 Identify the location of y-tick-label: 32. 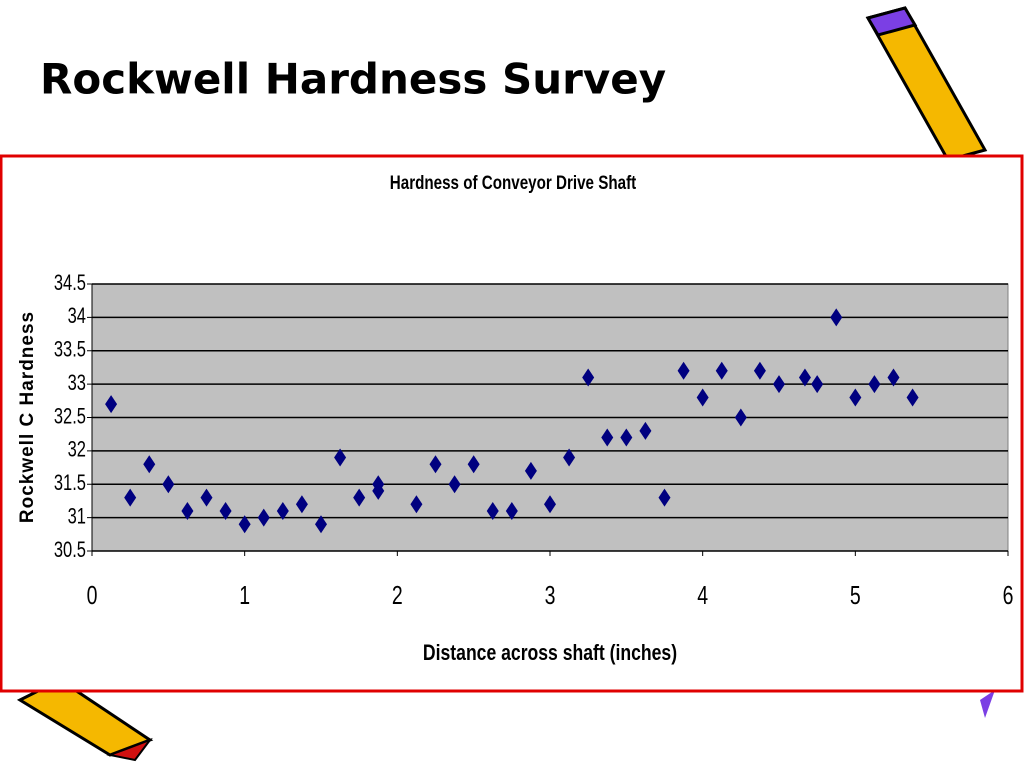
(77, 449).